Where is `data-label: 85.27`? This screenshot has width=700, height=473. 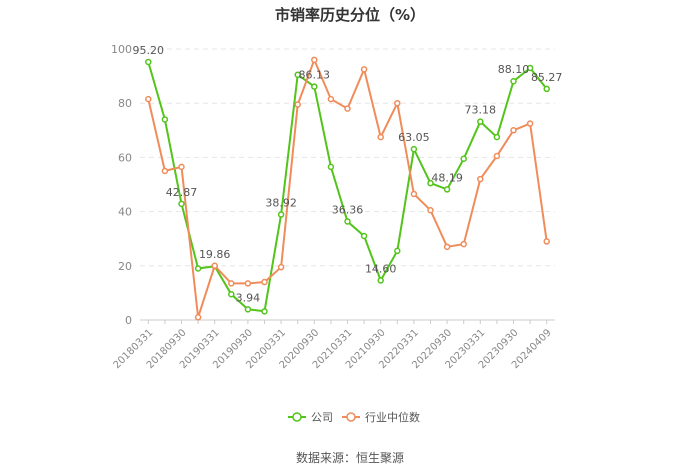
data-label: 85.27 is located at coordinates (547, 77).